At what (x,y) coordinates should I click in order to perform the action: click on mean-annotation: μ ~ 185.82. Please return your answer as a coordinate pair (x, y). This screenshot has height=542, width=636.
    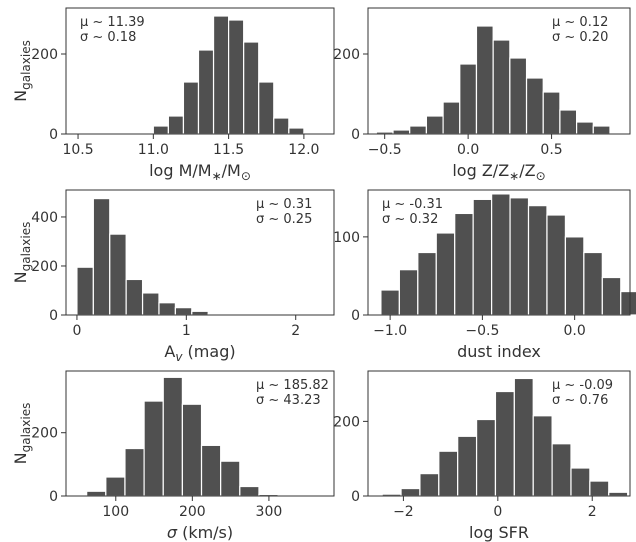
    Looking at the image, I should click on (292, 385).